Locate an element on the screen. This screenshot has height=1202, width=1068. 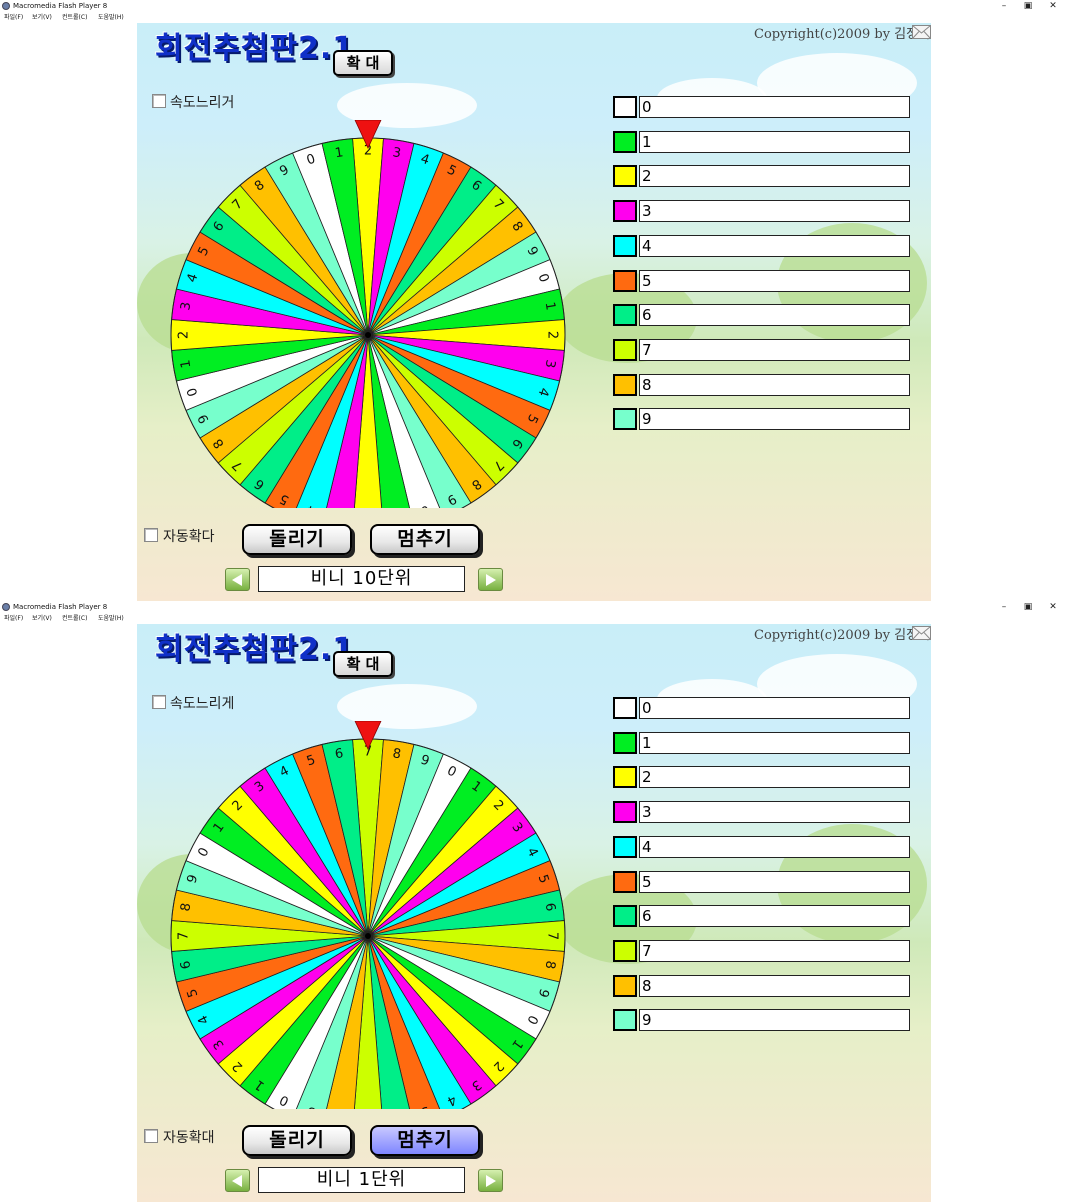
legend-row: 0 is located at coordinates (761, 708).